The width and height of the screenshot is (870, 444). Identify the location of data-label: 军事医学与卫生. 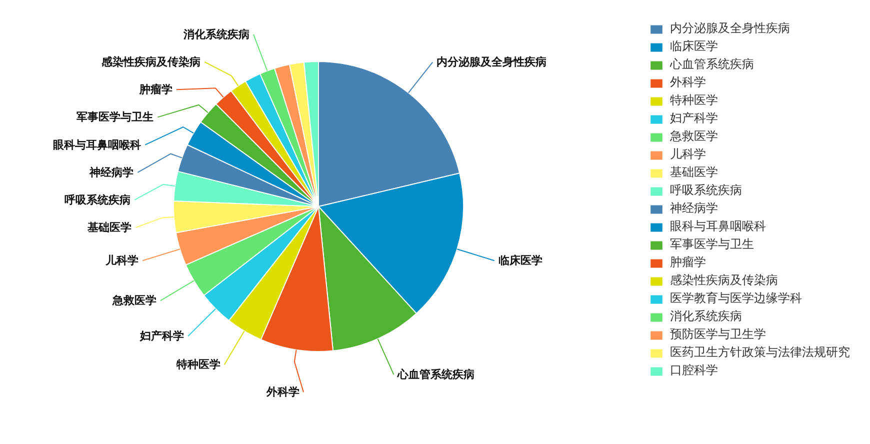
(115, 117).